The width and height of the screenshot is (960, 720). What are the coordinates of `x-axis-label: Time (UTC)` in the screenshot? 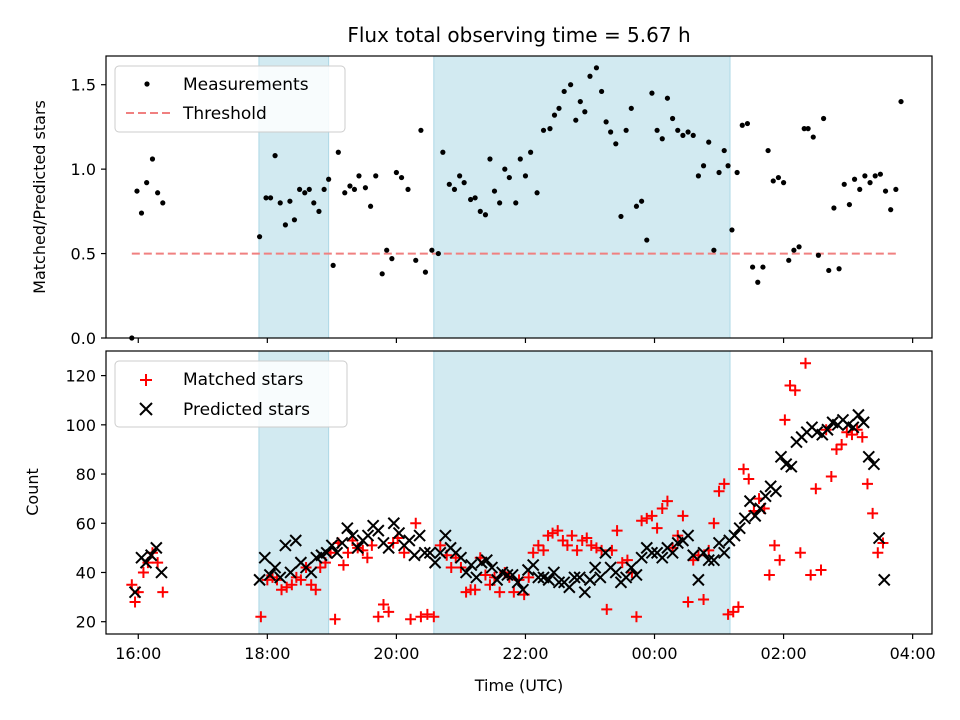 It's located at (518, 685).